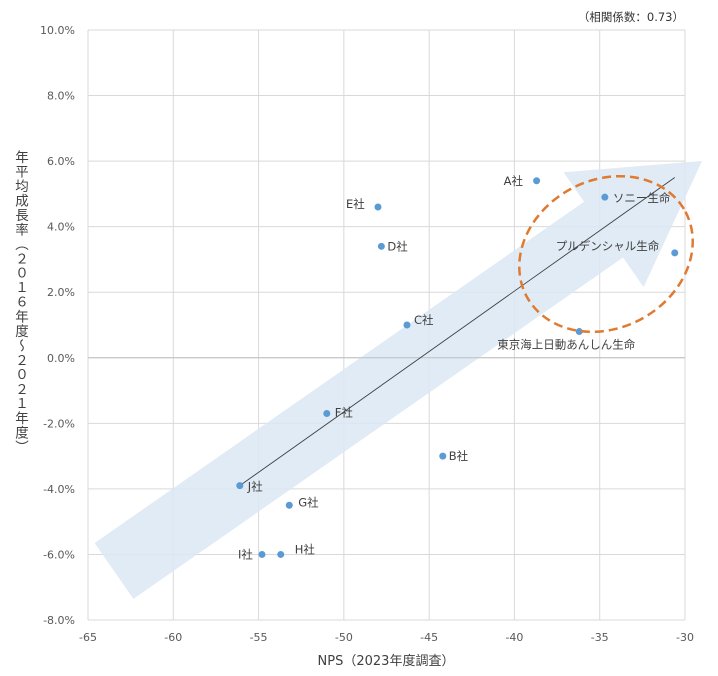 Image resolution: width=718 pixels, height=676 pixels. What do you see at coordinates (59, 423) in the screenshot?
I see `y-tick-label-3: -2.0%` at bounding box center [59, 423].